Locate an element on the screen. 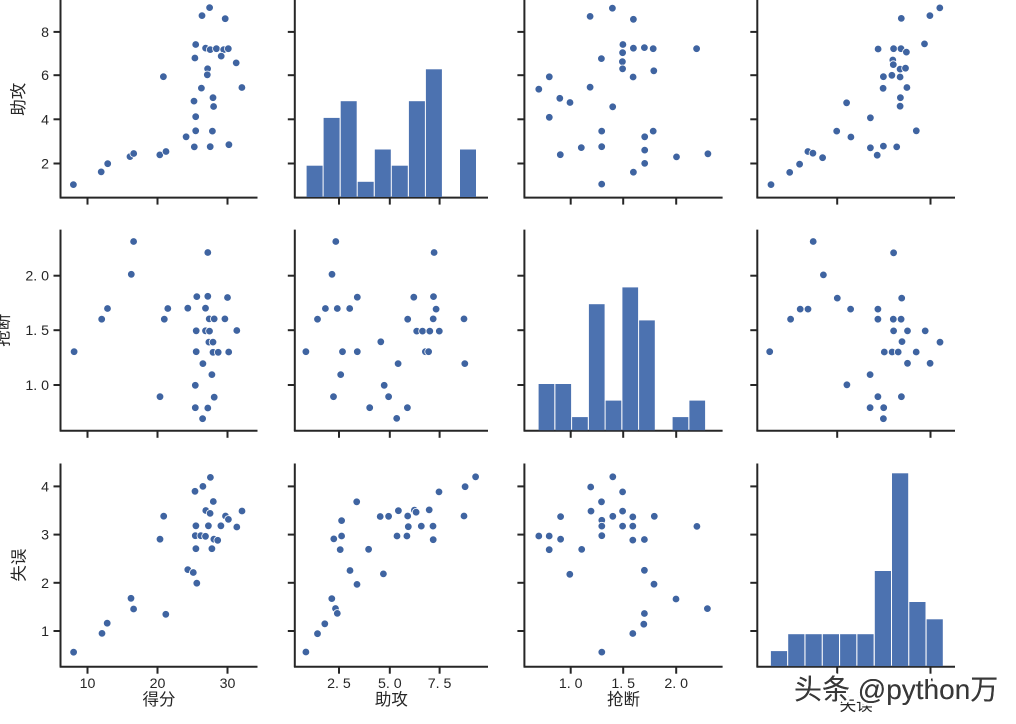 The image size is (1016, 724). svg-text: 8 is located at coordinates (45, 33).